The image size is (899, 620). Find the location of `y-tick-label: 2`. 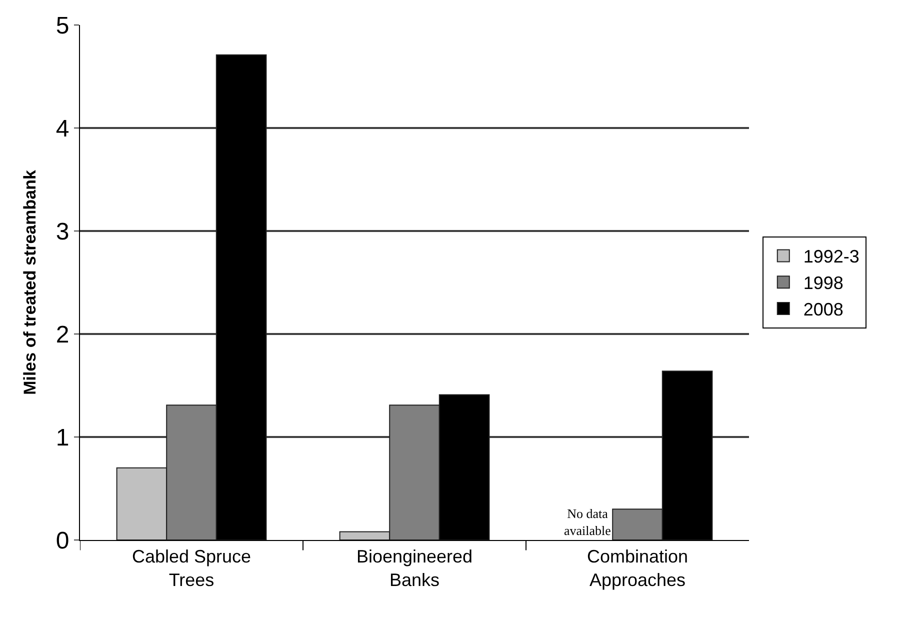

y-tick-label: 2 is located at coordinates (63, 334).